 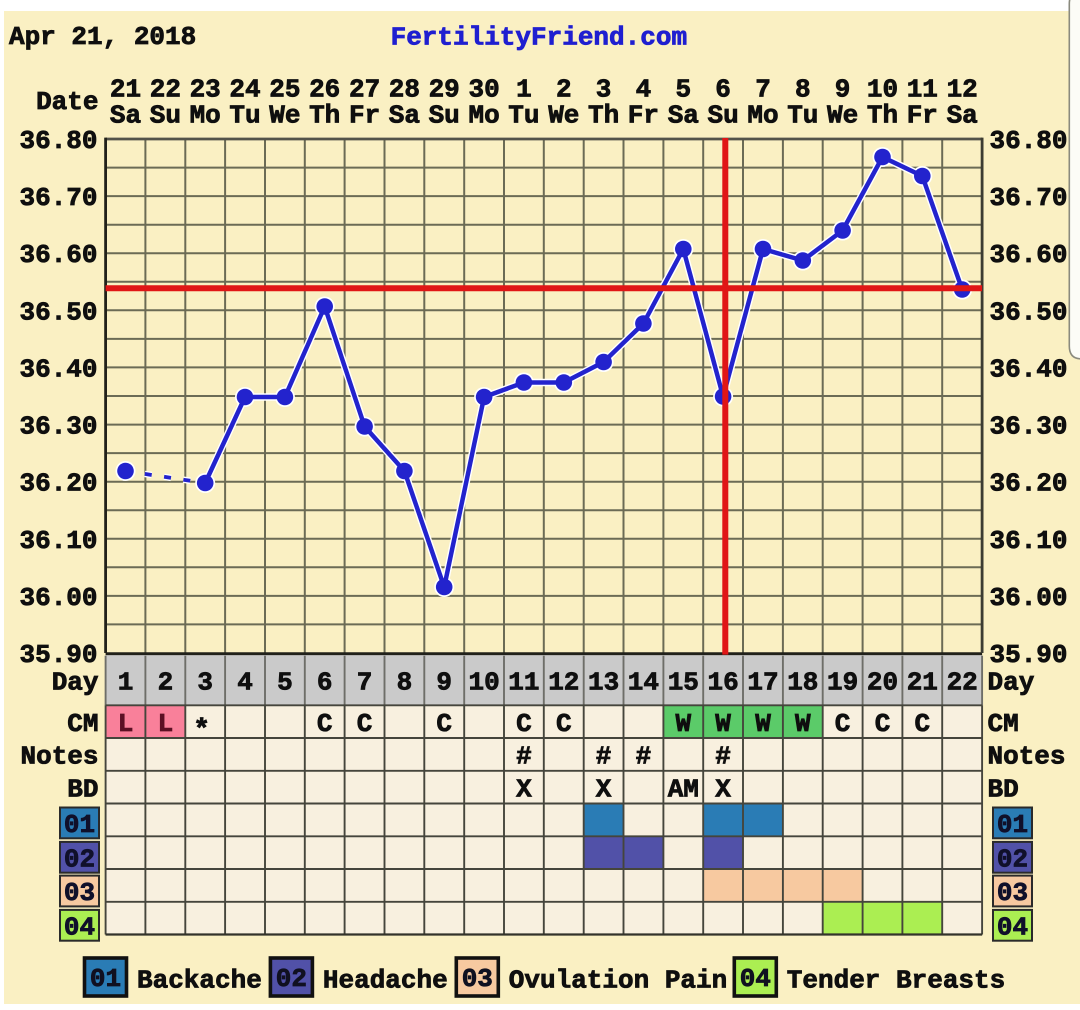 What do you see at coordinates (385, 980) in the screenshot?
I see `svg-text: Headache` at bounding box center [385, 980].